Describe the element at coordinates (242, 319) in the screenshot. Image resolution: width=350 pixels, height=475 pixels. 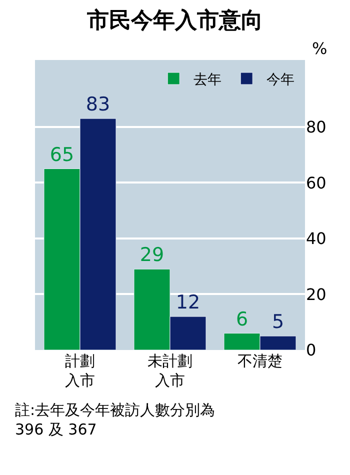
I see `data-label: 6` at that location.